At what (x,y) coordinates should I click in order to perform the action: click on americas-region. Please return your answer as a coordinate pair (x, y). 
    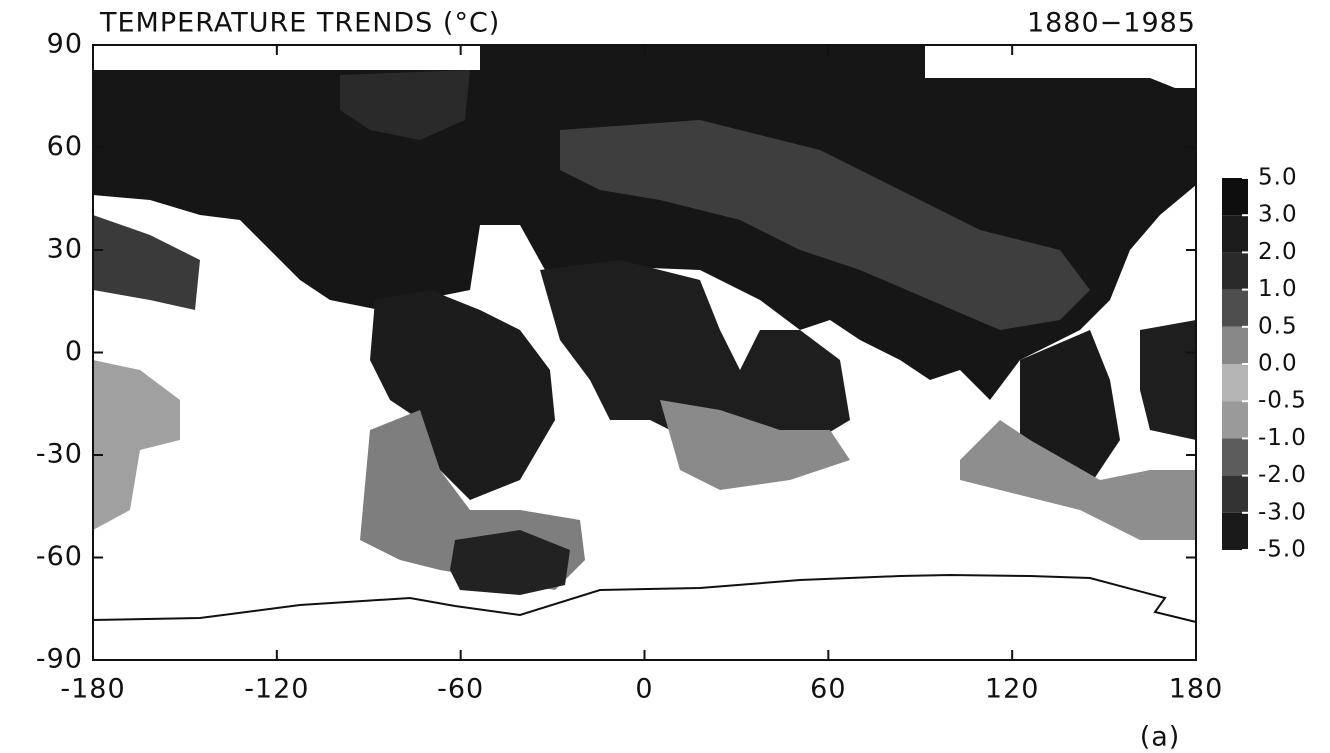
    Looking at the image, I should click on (462, 395).